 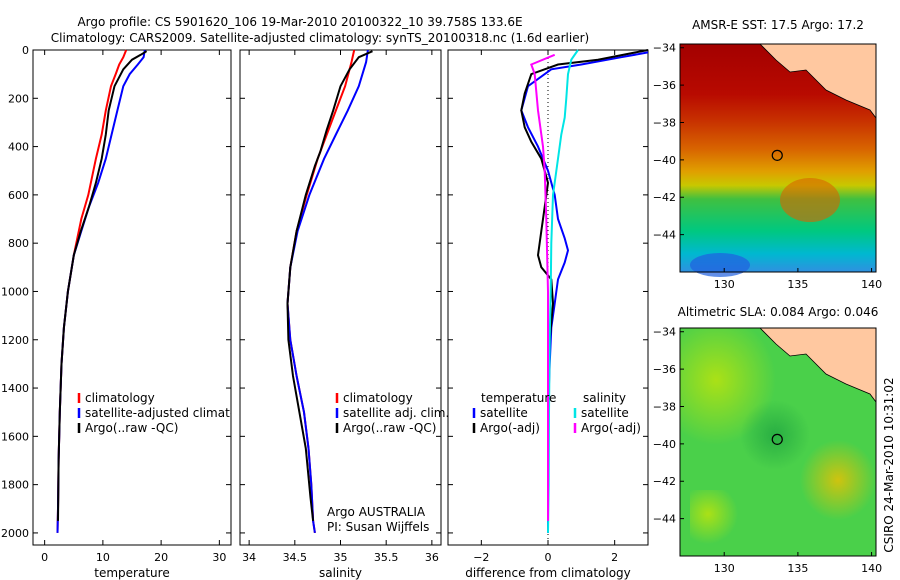 What do you see at coordinates (604, 398) in the screenshot?
I see `legend-group-title-salinity: salinity` at bounding box center [604, 398].